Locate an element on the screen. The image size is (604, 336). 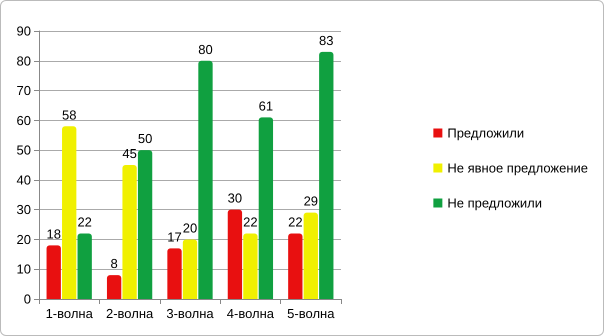
y-tick-label: 80 is located at coordinates (23, 60).